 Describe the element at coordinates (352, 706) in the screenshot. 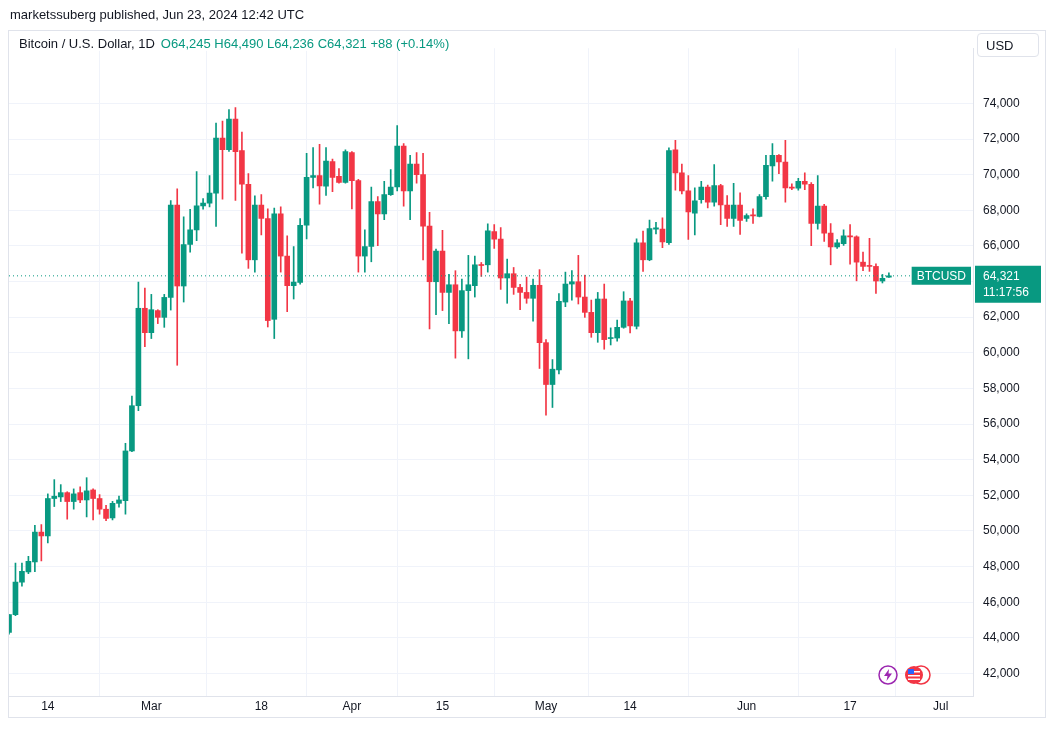

I see `x-tick-label: Apr` at that location.